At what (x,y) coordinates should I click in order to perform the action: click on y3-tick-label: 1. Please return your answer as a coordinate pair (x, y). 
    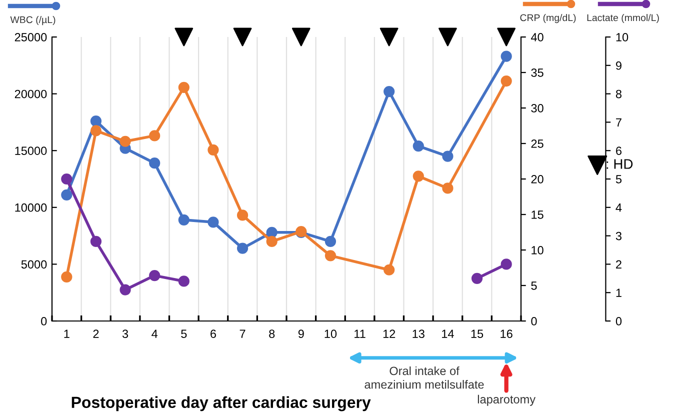
    Looking at the image, I should click on (619, 292).